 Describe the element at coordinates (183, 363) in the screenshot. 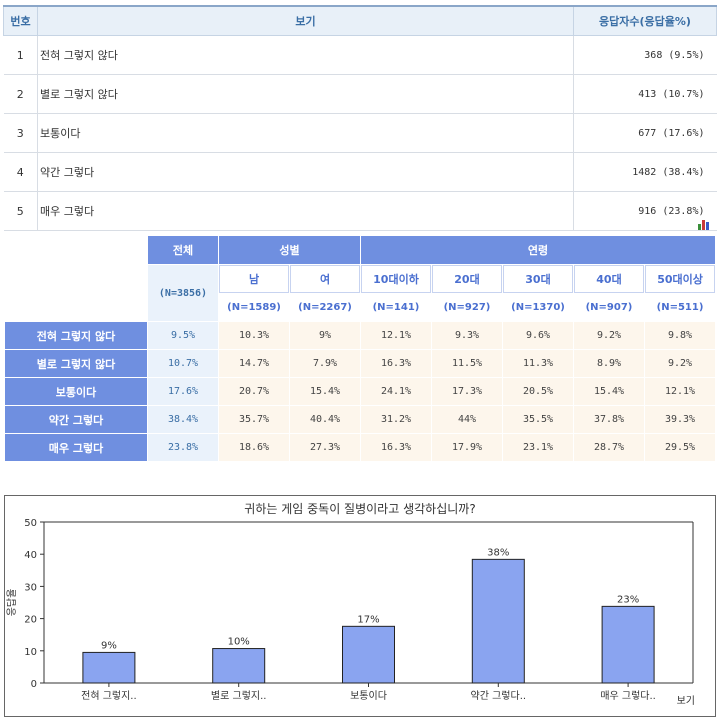

I see `crosstab-total-cell: 10.7%` at that location.